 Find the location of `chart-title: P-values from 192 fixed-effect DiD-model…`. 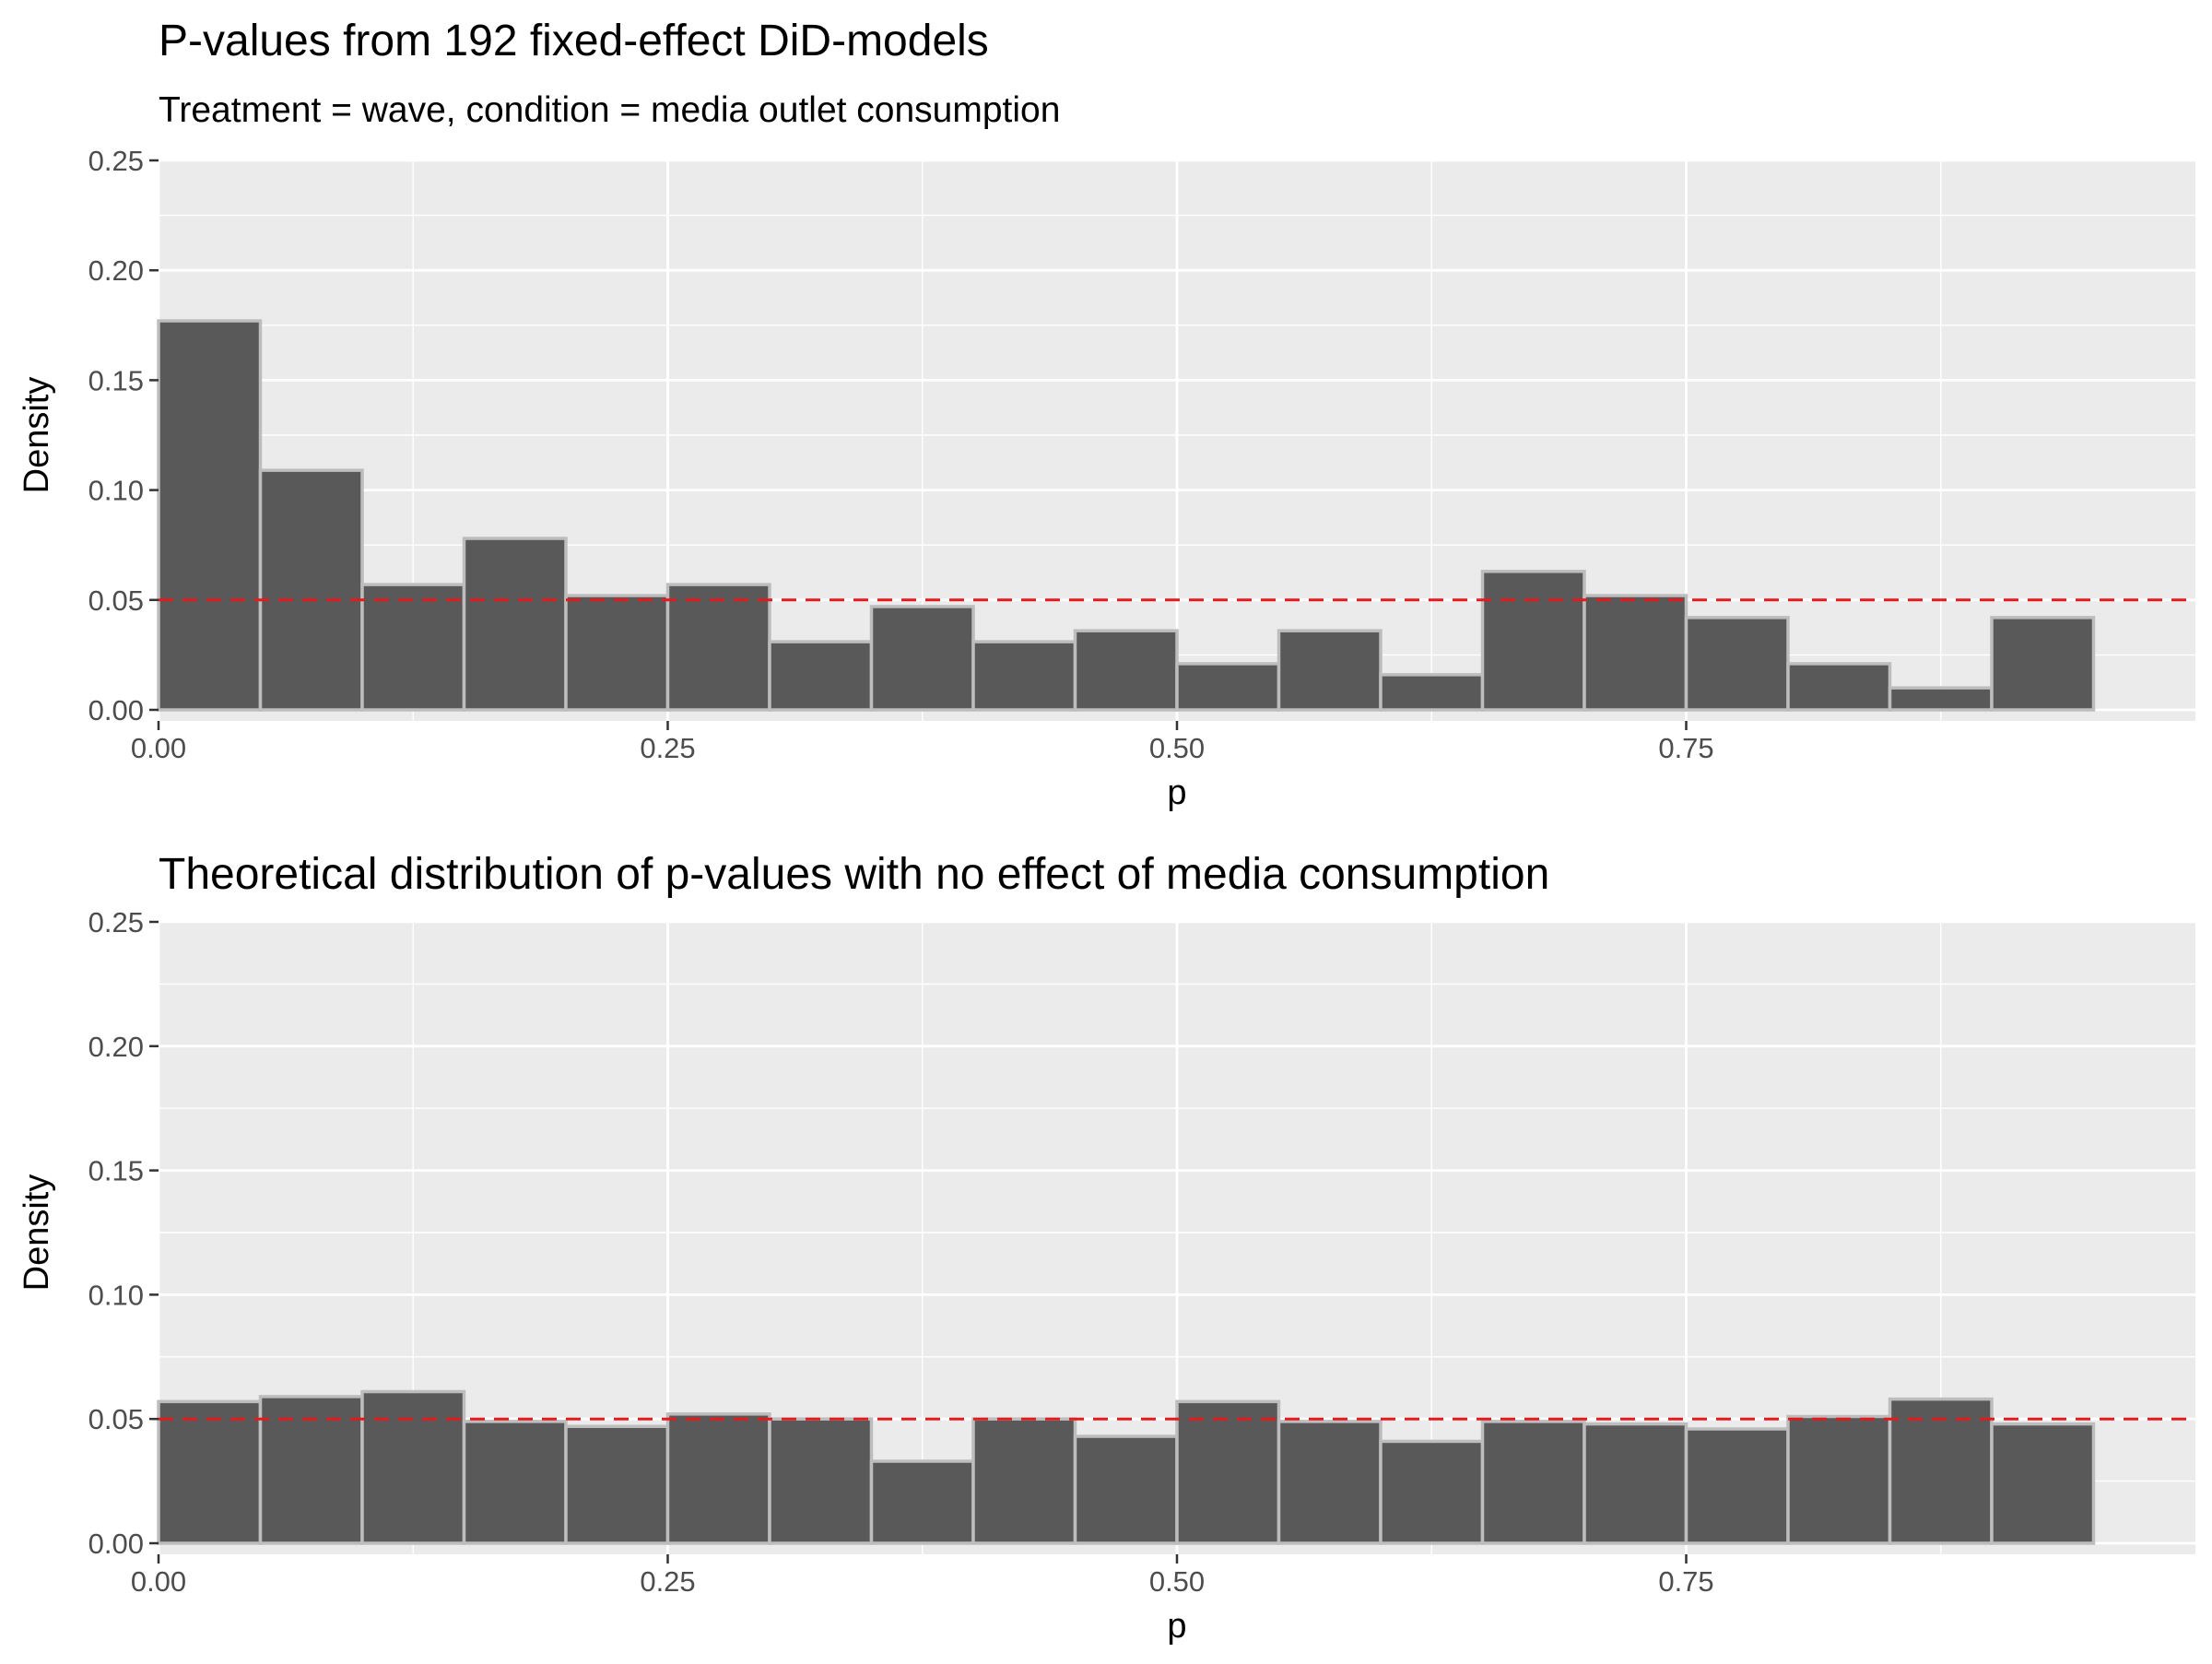

chart-title: P-values from 192 fixed-effect DiD-model… is located at coordinates (574, 41).